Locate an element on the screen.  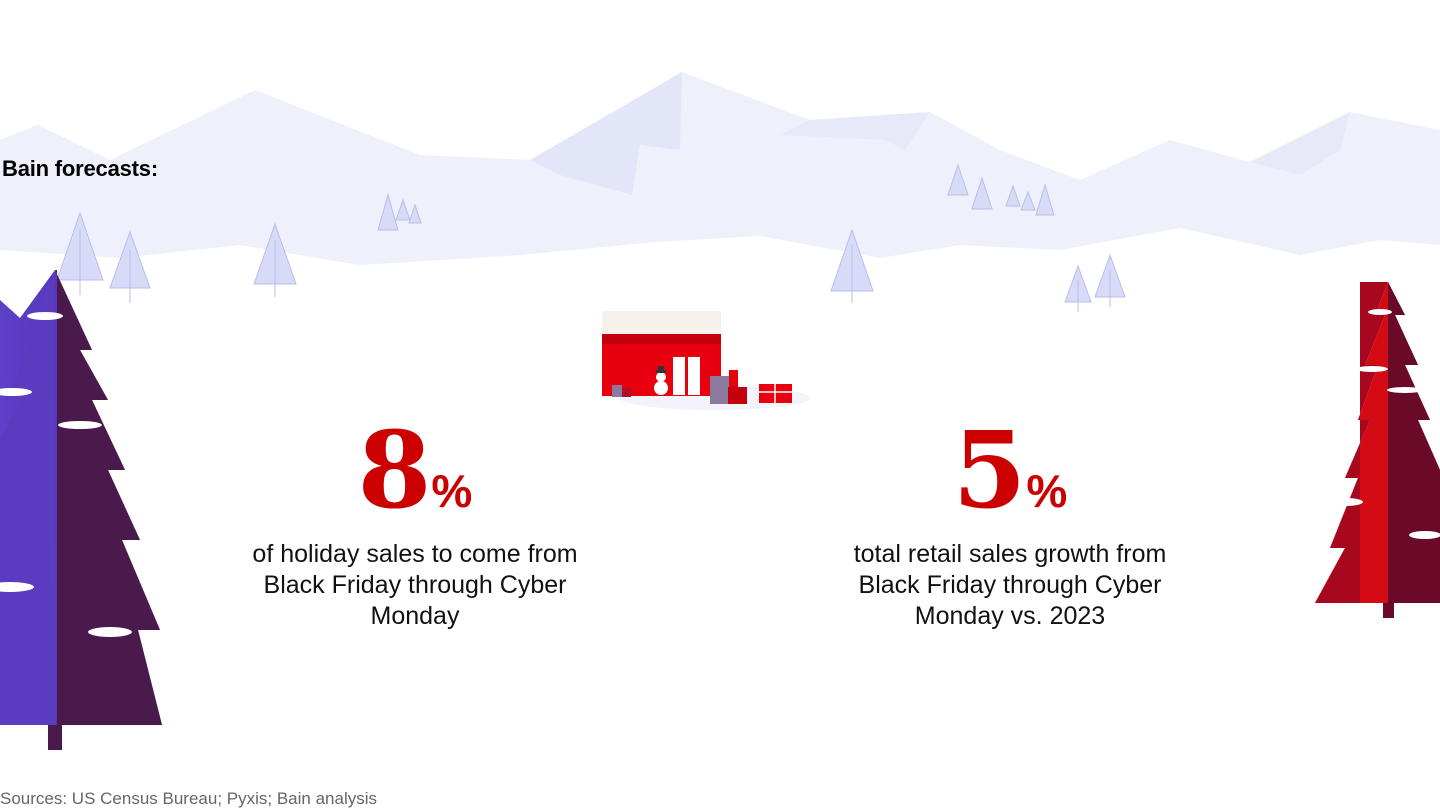
purple-christmas-tree is located at coordinates (81, 510).